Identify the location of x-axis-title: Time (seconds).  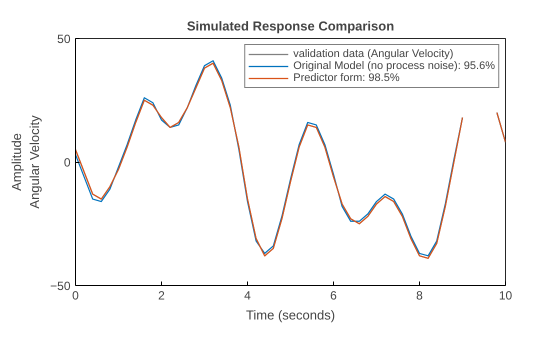
(291, 315).